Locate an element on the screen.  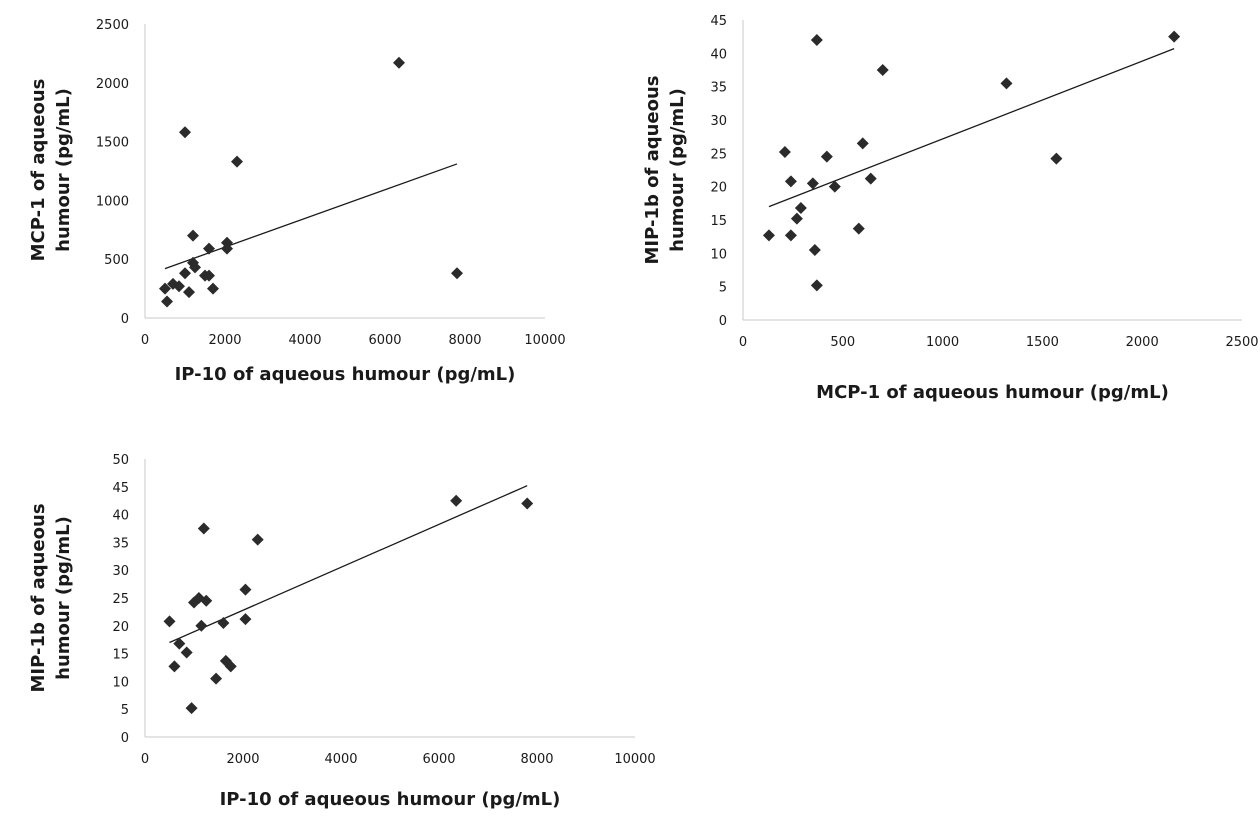
y-tick-label: 50 is located at coordinates (120, 460).